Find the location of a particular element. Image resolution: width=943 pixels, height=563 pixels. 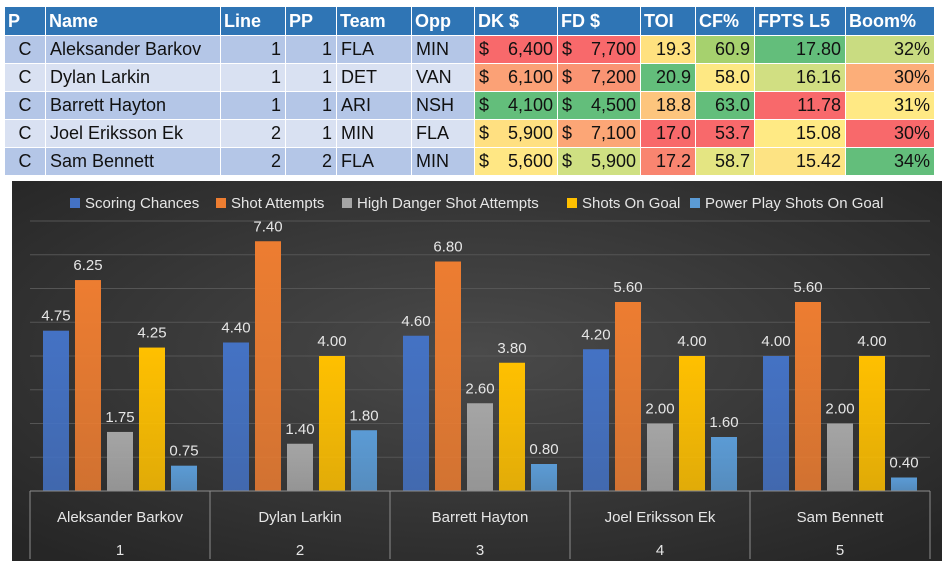

cell-fpts-l5: 15.08 is located at coordinates (800, 133).